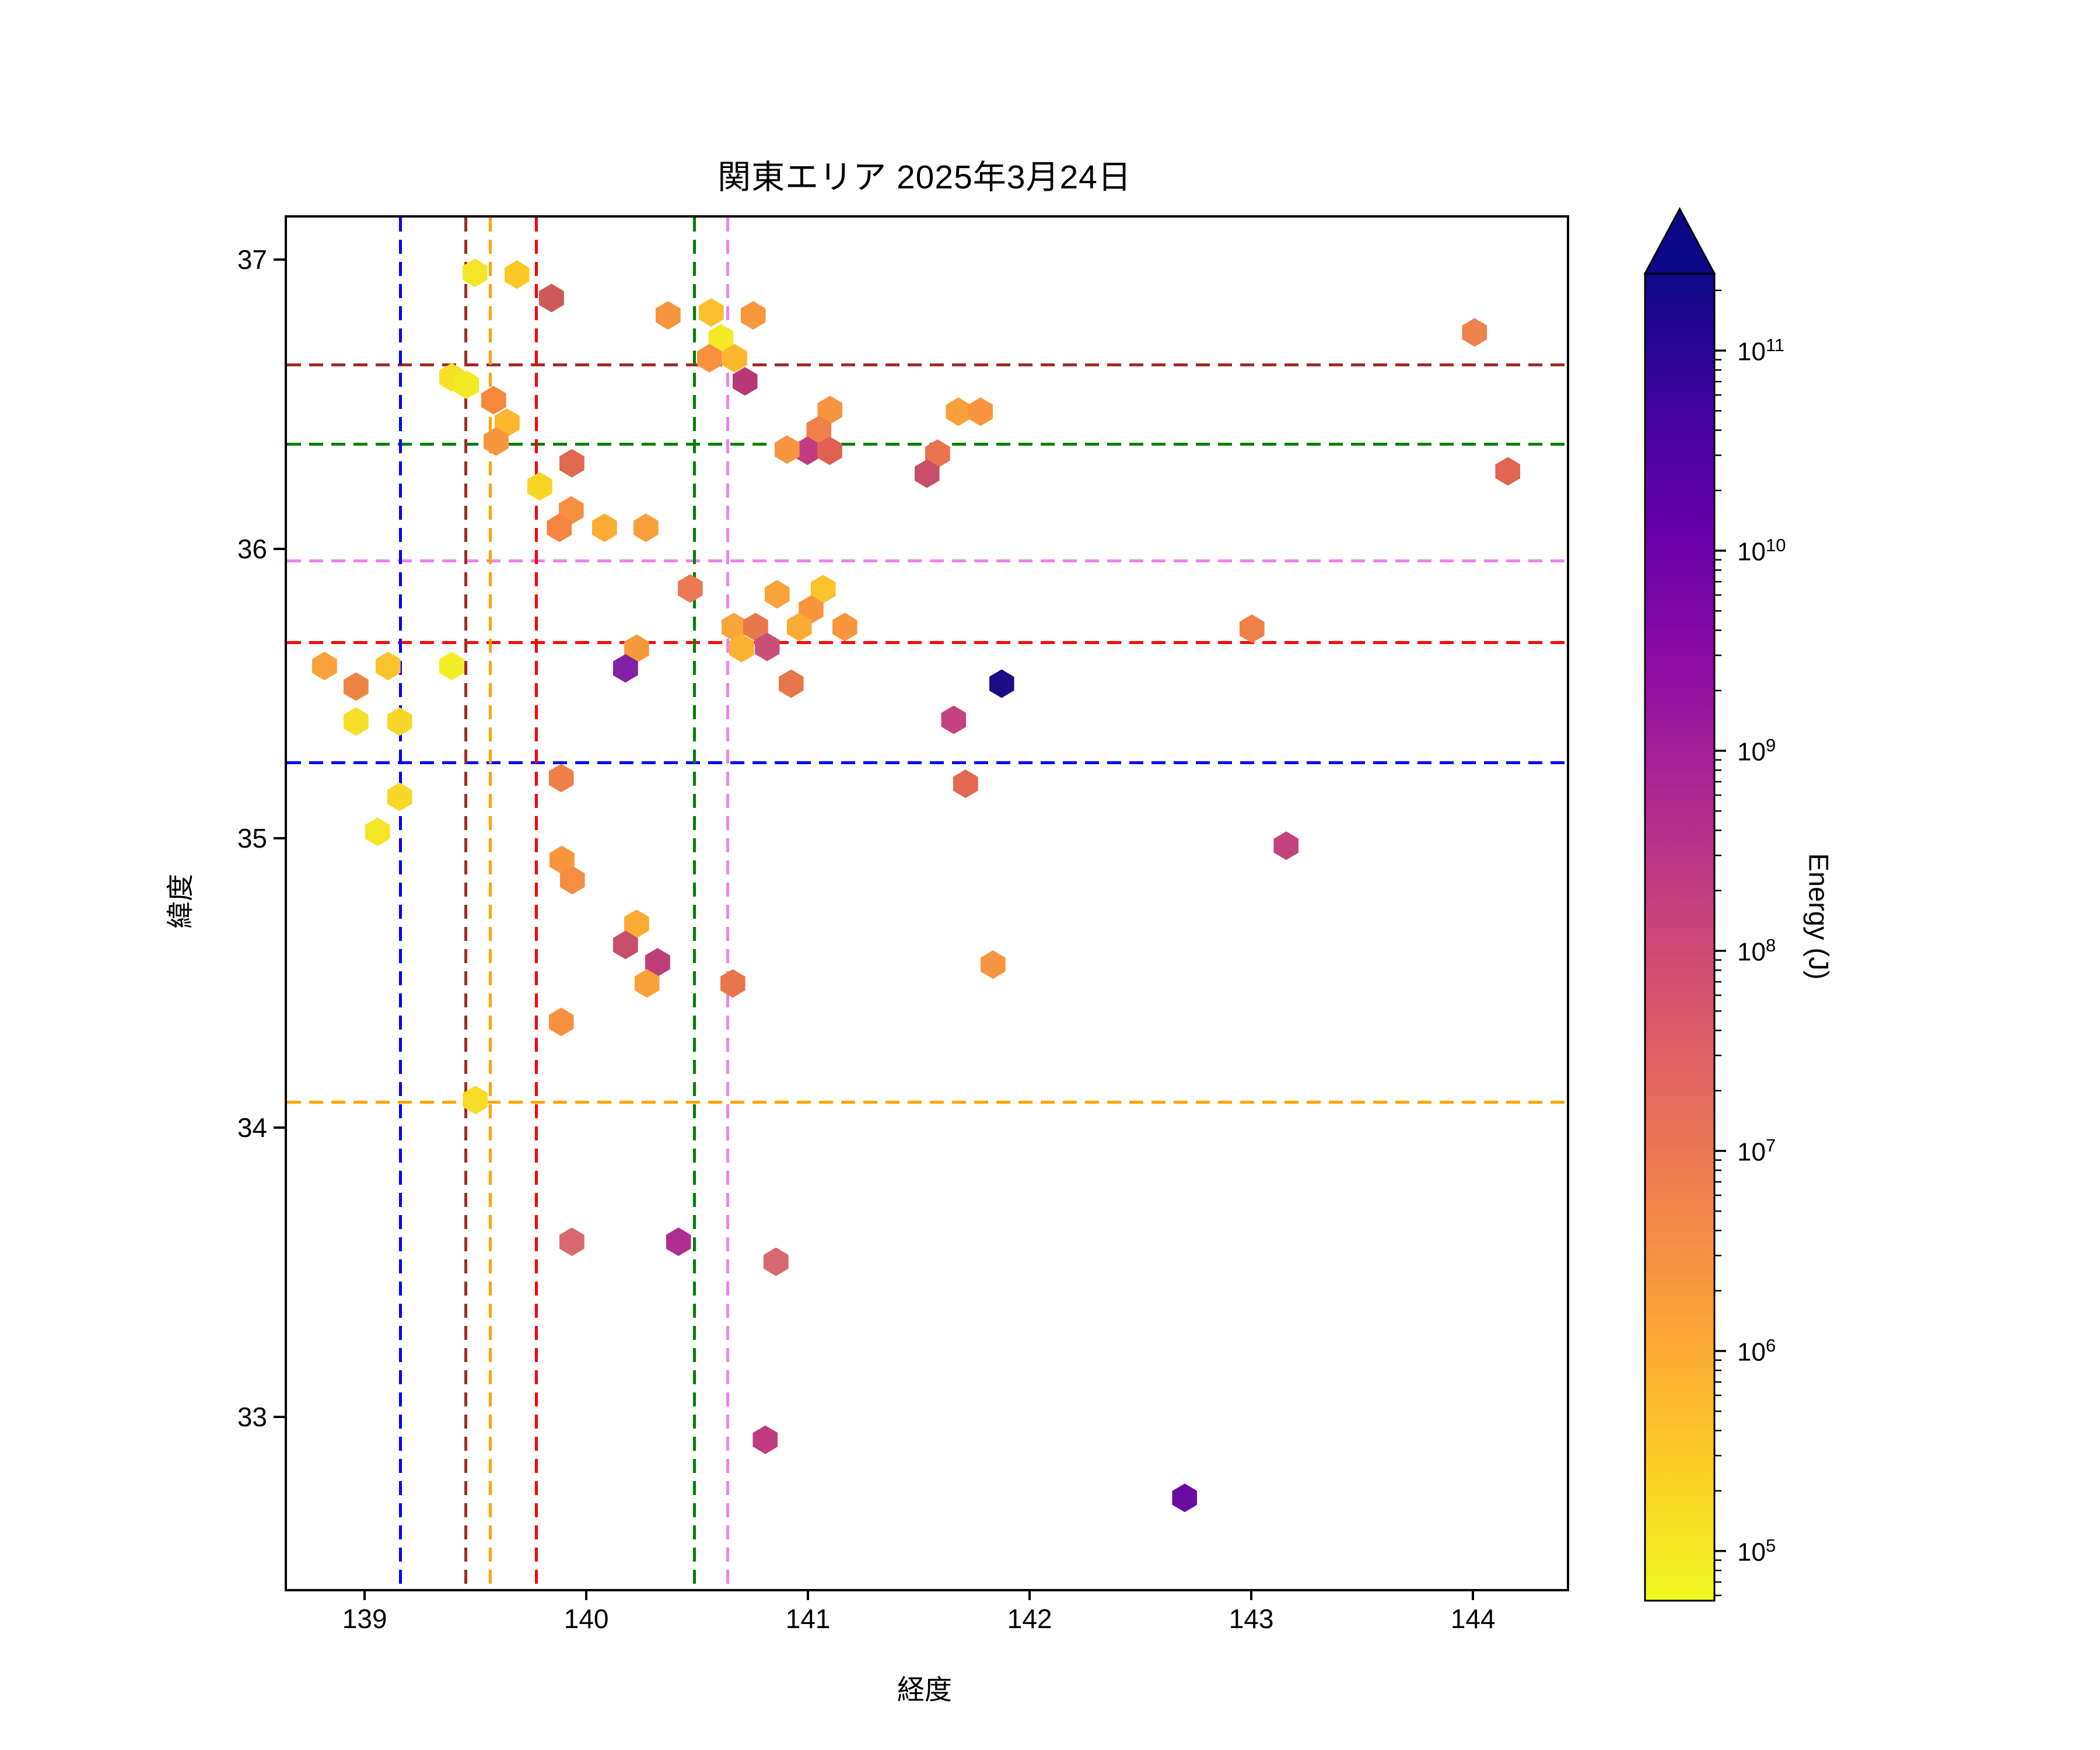  Describe the element at coordinates (1761, 550) in the screenshot. I see `colorbar-tick-label: 10¹⁰` at that location.